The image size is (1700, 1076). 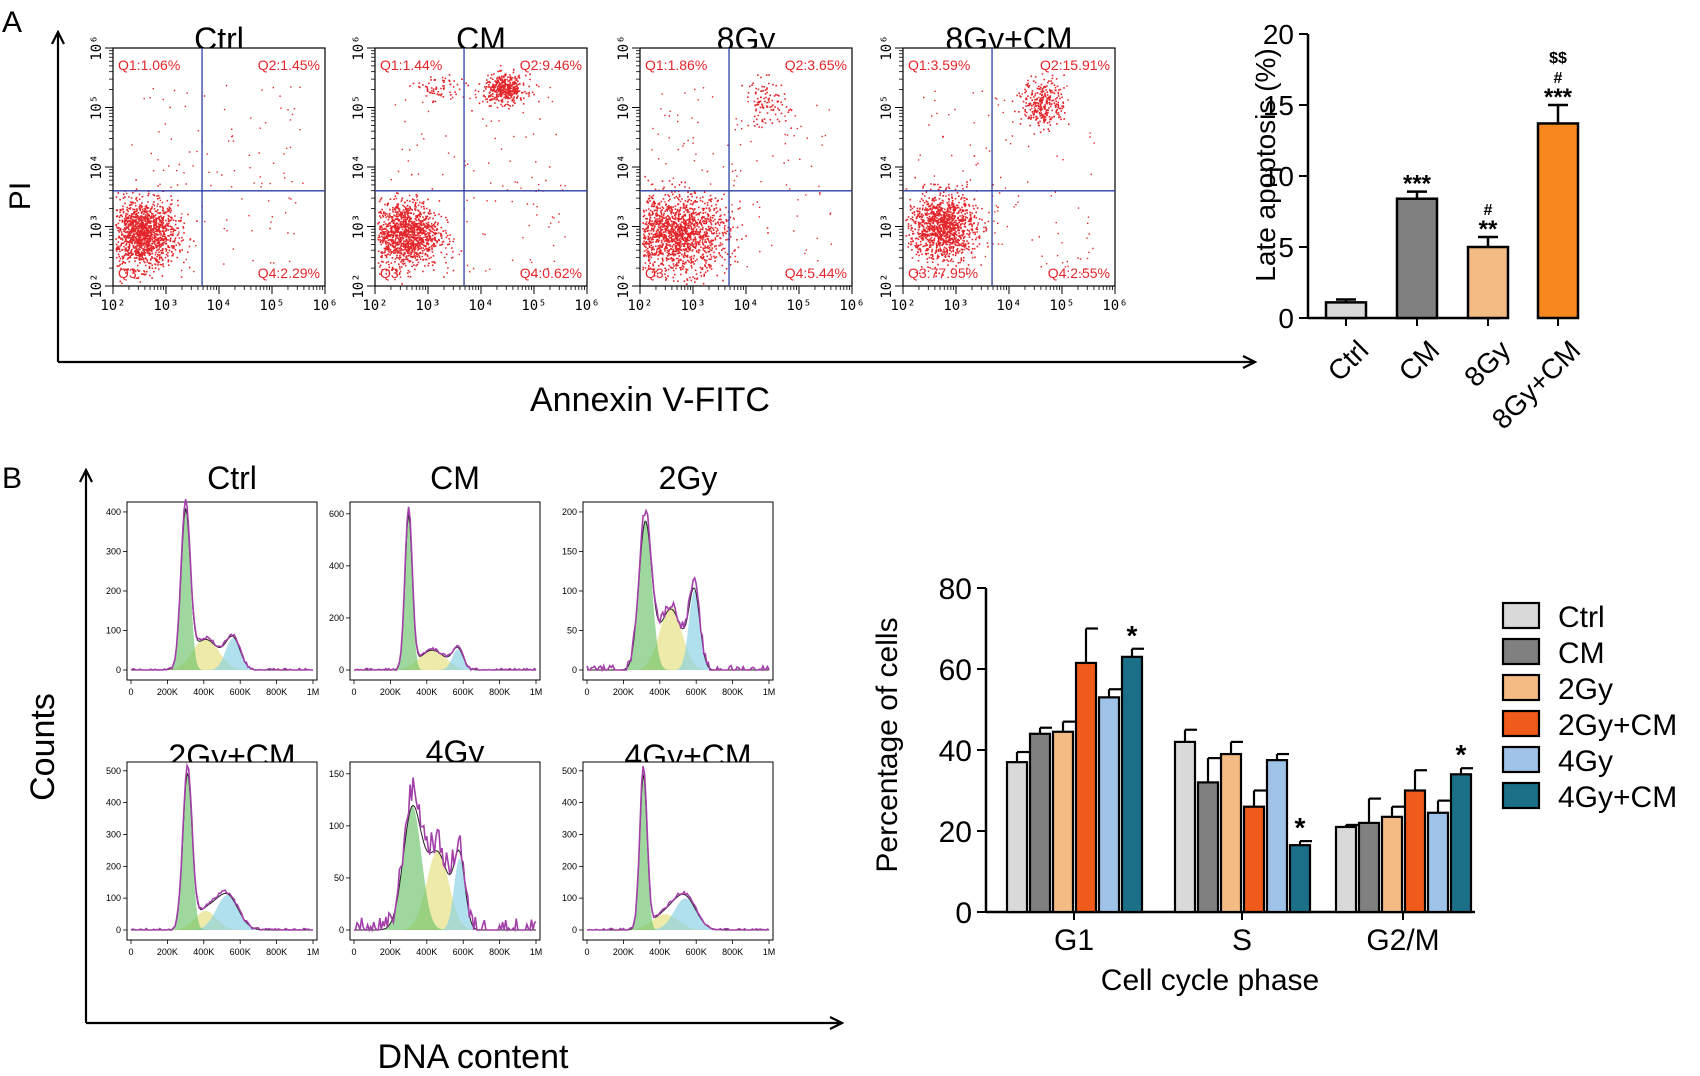 What do you see at coordinates (1438, 862) in the screenshot?
I see `chart-b-bar-g2m-4gy` at bounding box center [1438, 862].